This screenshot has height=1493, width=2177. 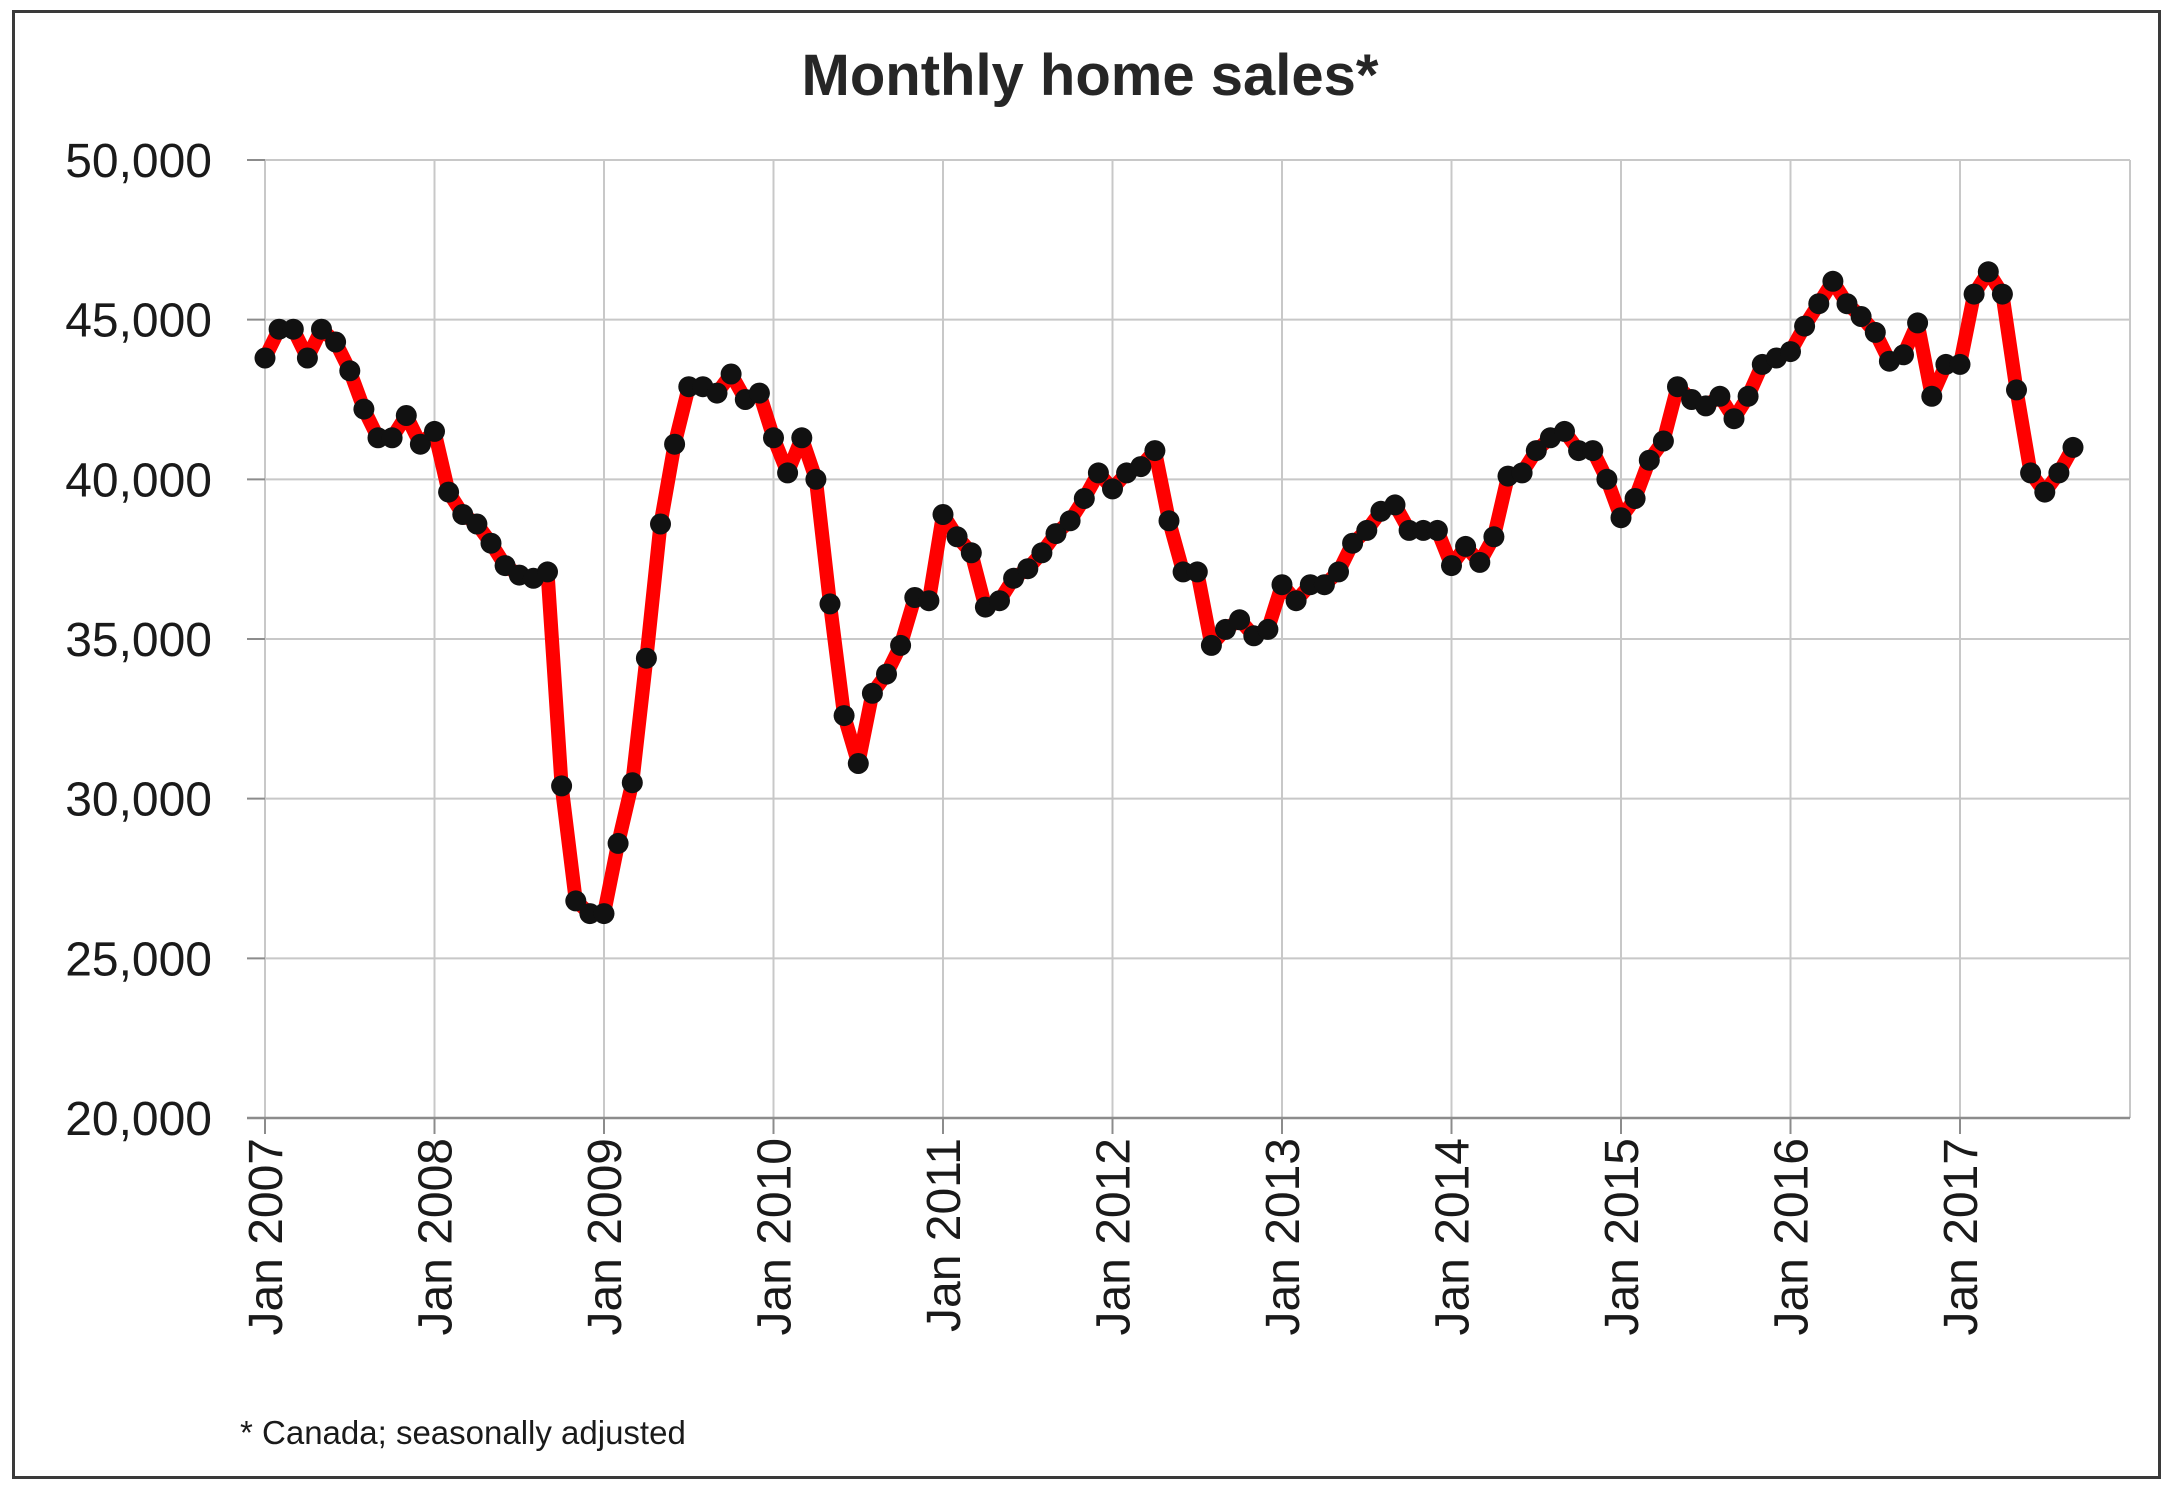 I want to click on x-tick-label: Jan 2008, so click(x=436, y=1237).